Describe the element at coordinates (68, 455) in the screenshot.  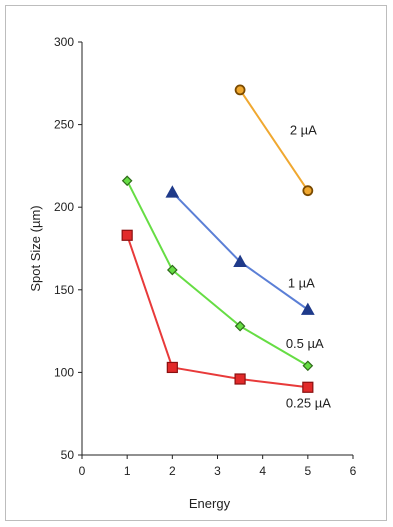
I see `y-tick-label: 50` at that location.